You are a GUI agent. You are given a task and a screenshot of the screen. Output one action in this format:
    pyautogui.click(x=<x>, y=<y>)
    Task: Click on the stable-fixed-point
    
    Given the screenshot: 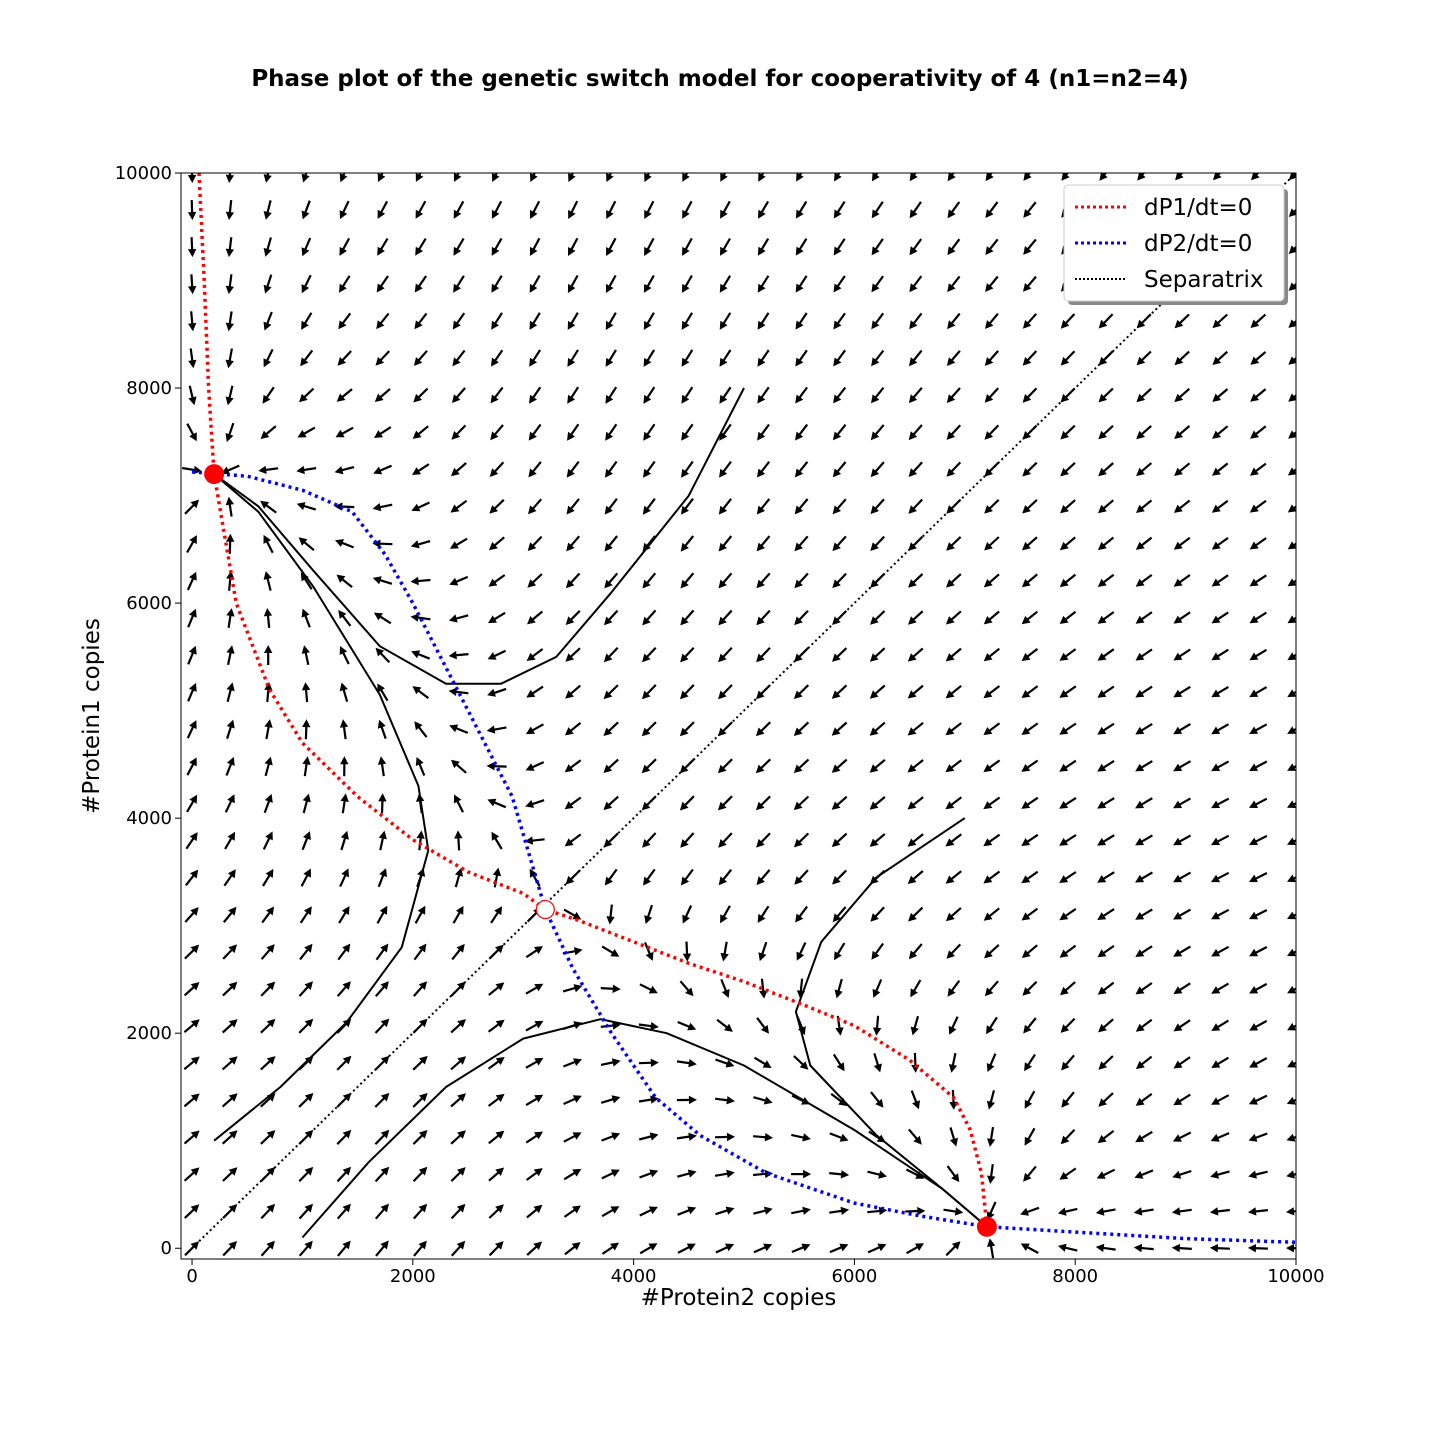 What is the action you would take?
    pyautogui.click(x=986, y=1226)
    